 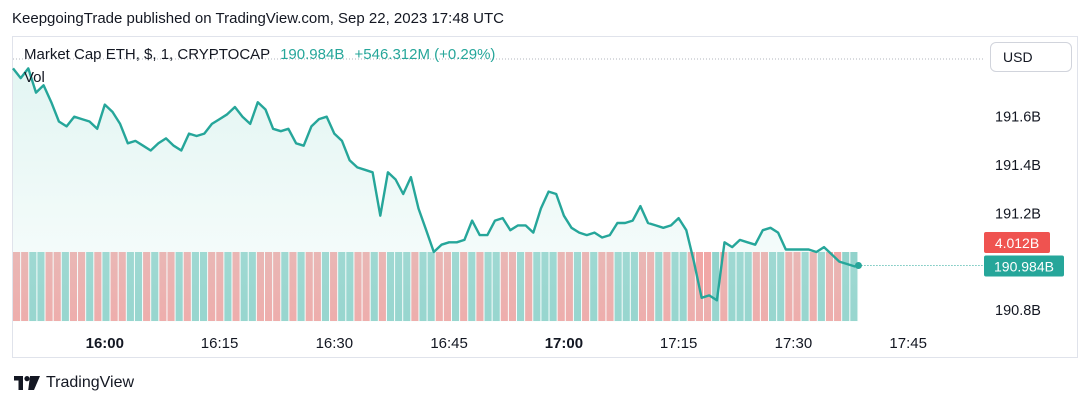 What do you see at coordinates (425, 54) in the screenshot?
I see `change-value: +546.312M (+0.29%)` at bounding box center [425, 54].